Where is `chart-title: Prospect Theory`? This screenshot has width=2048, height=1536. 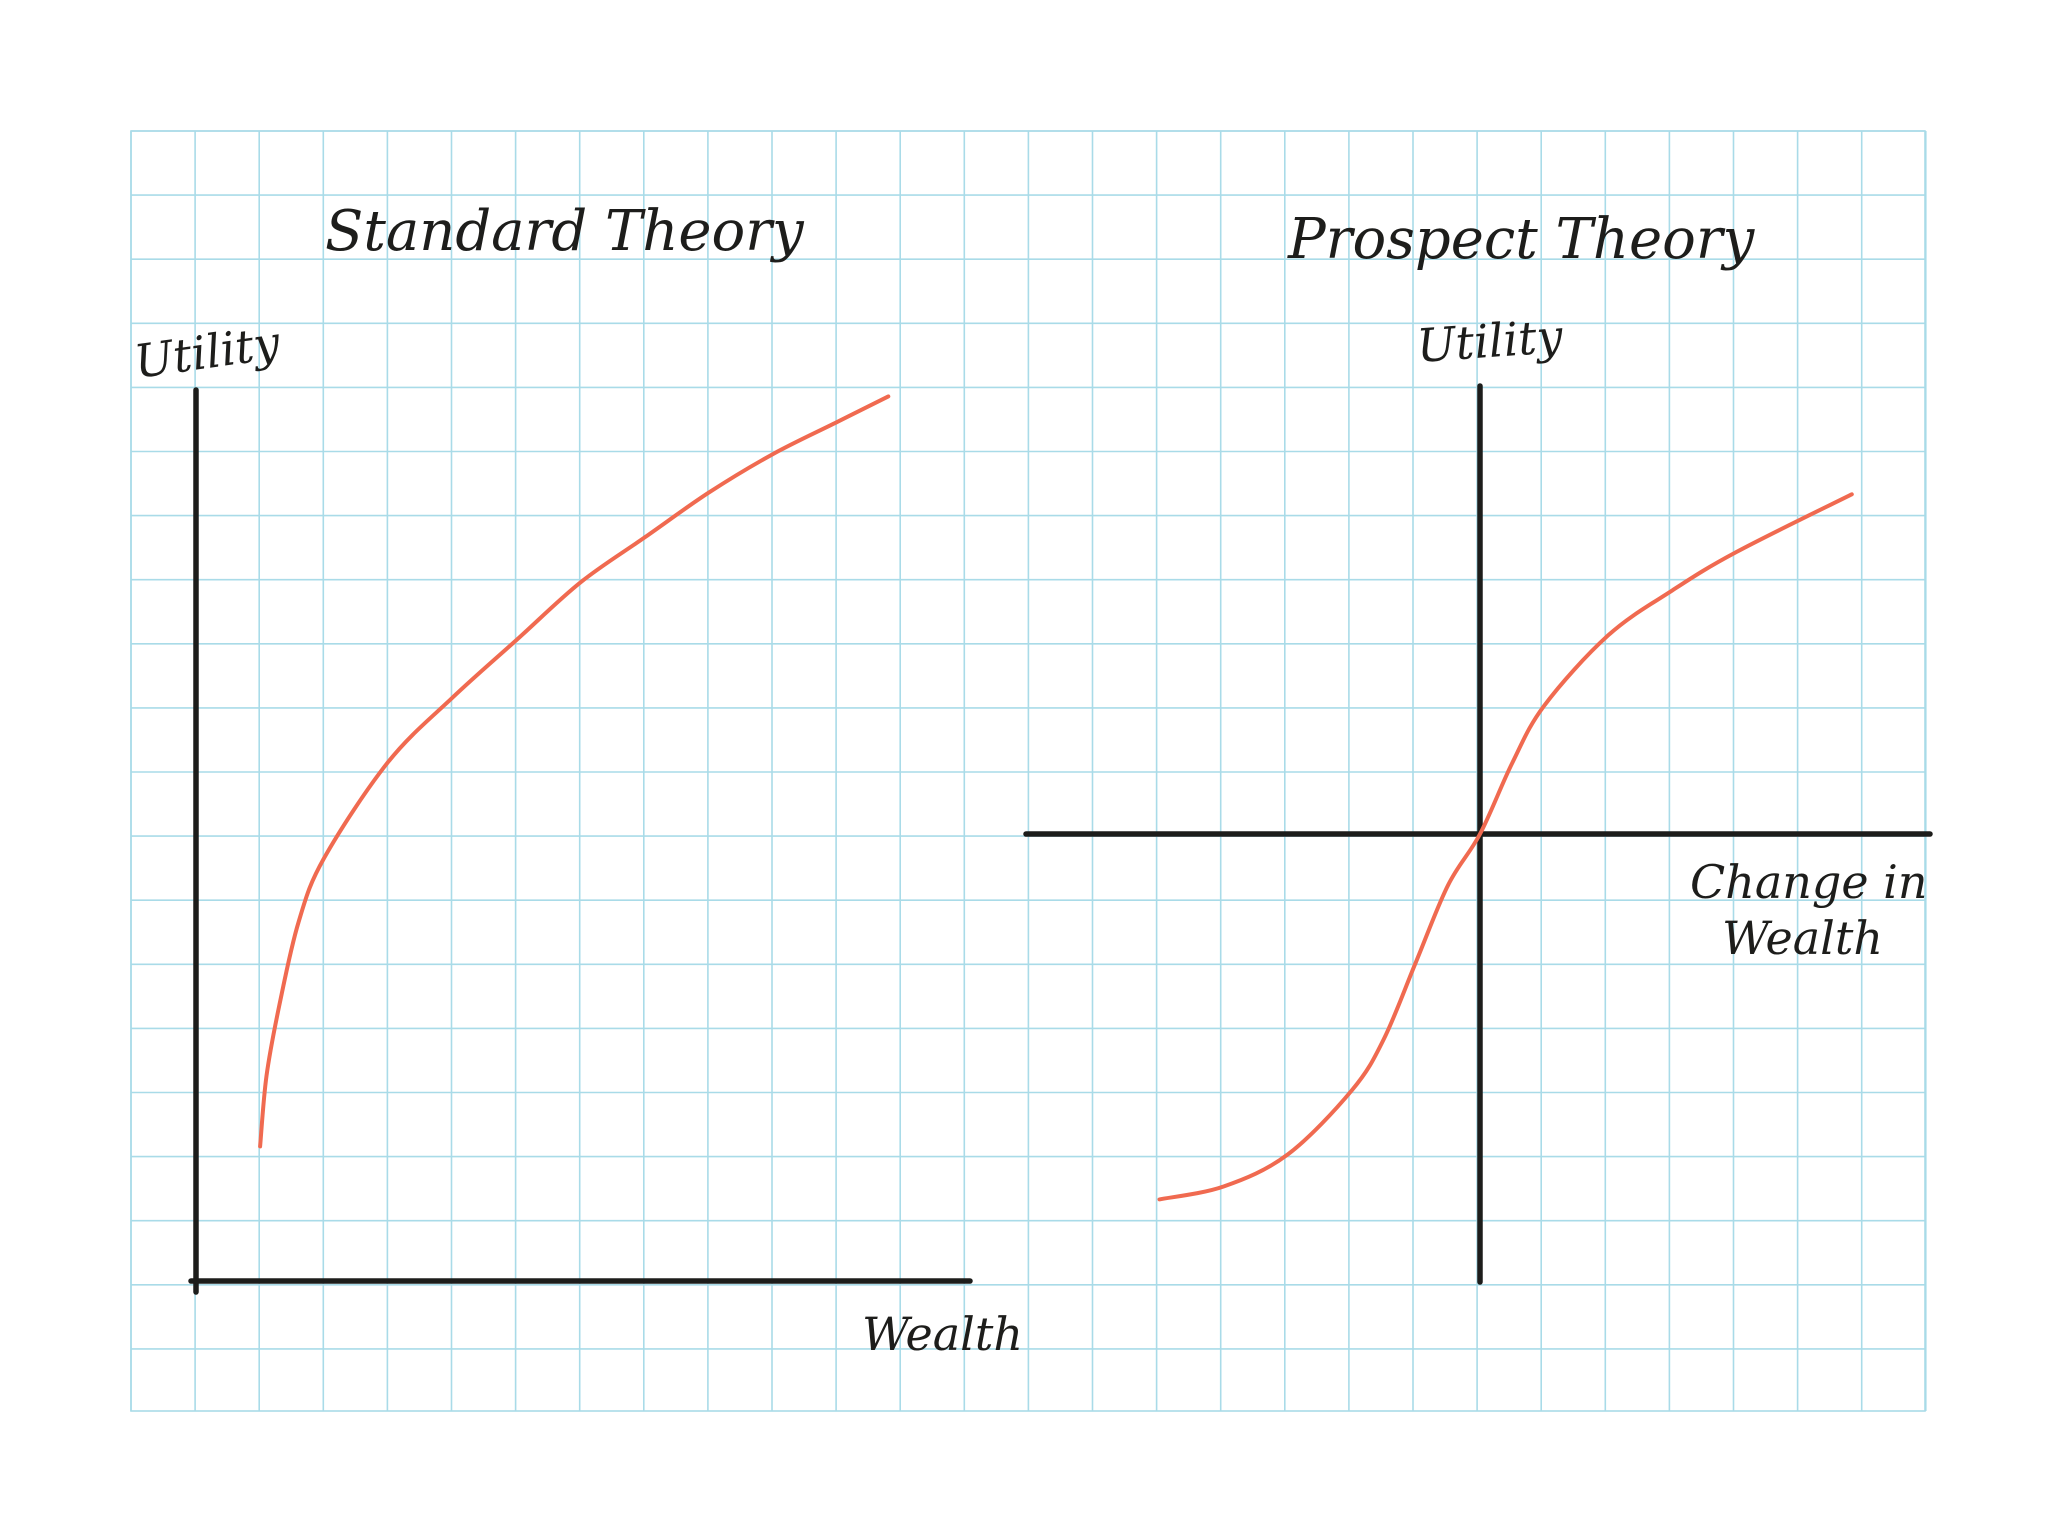 chart-title: Prospect Theory is located at coordinates (1521, 239).